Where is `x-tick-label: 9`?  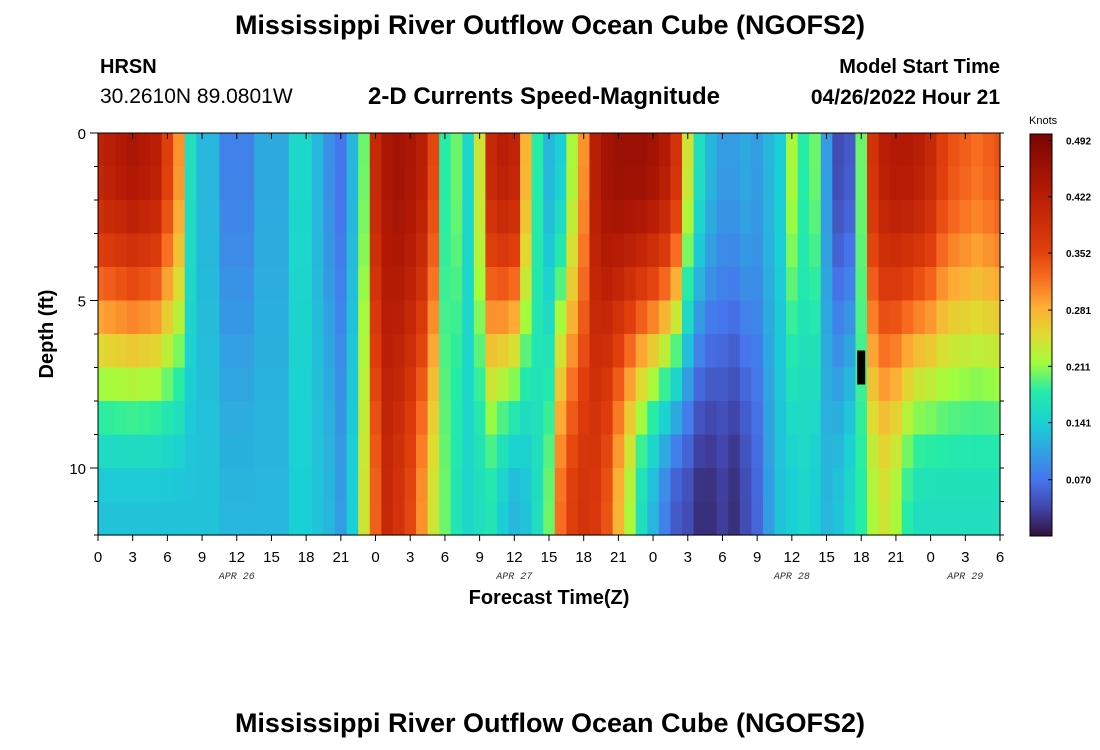
x-tick-label: 9 is located at coordinates (757, 557).